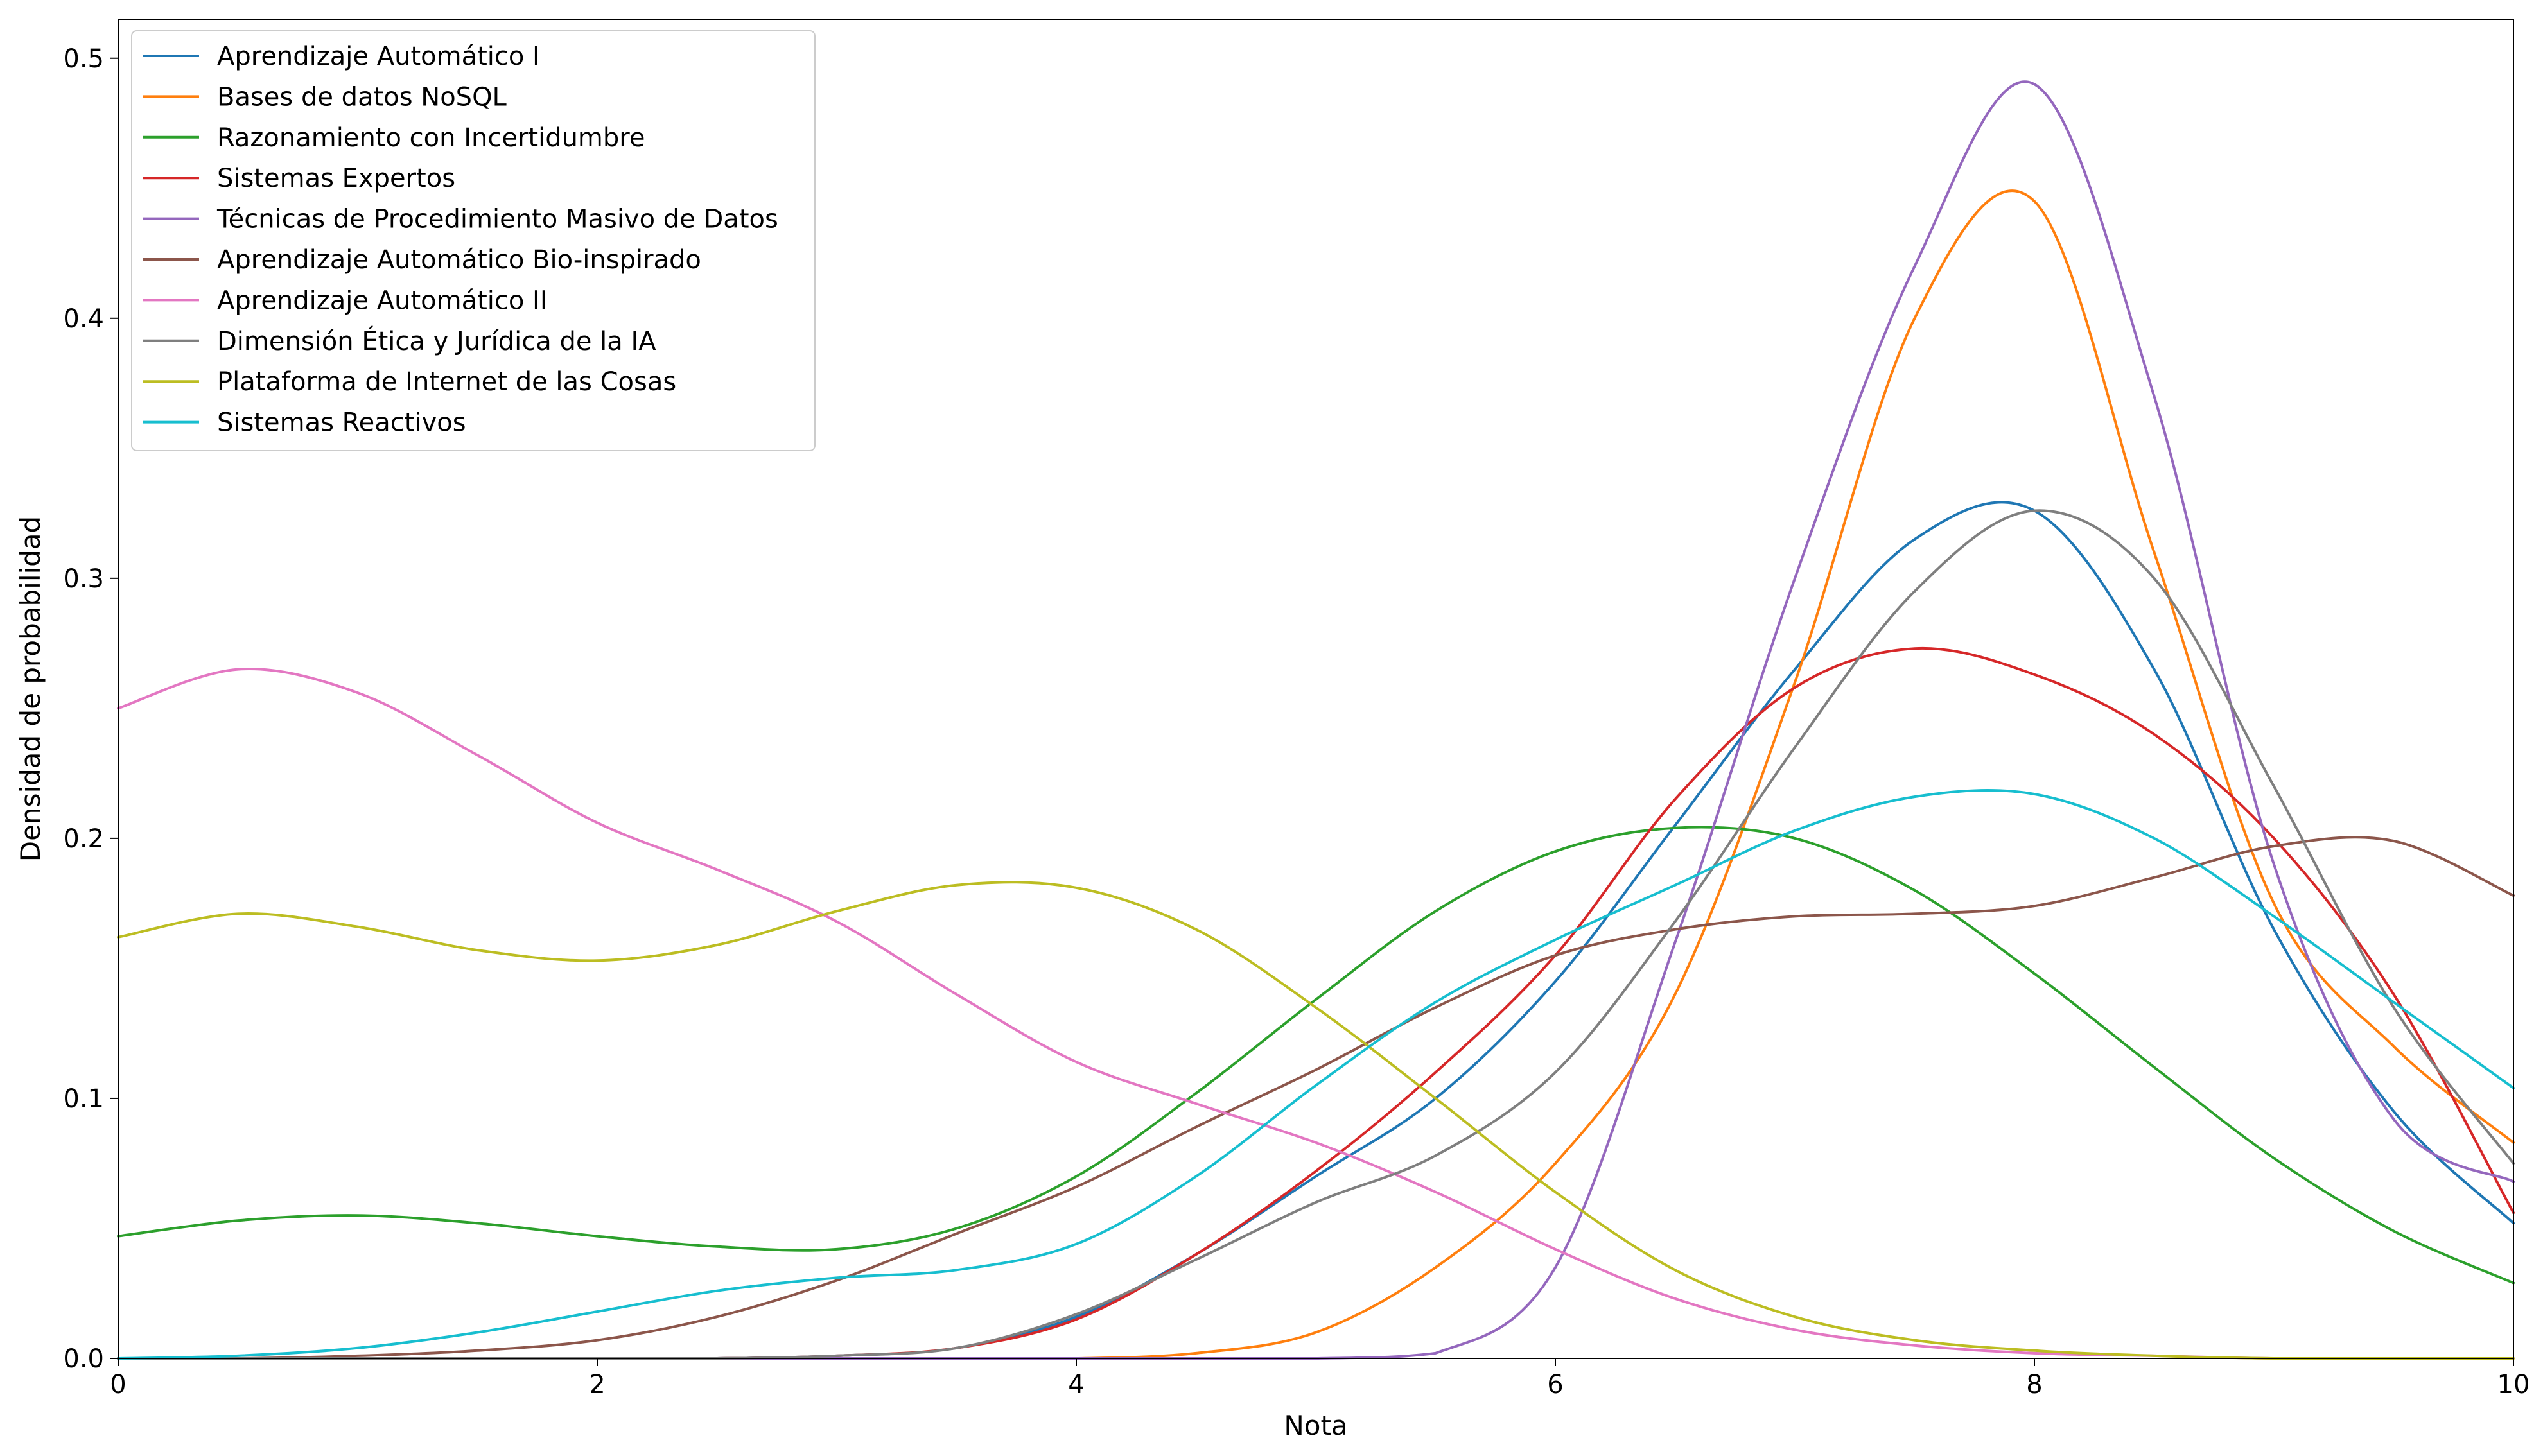 The image size is (2543, 1456). What do you see at coordinates (362, 97) in the screenshot?
I see `legend-label-bases-de-datos-nosql: Bases de datos NoSQL` at bounding box center [362, 97].